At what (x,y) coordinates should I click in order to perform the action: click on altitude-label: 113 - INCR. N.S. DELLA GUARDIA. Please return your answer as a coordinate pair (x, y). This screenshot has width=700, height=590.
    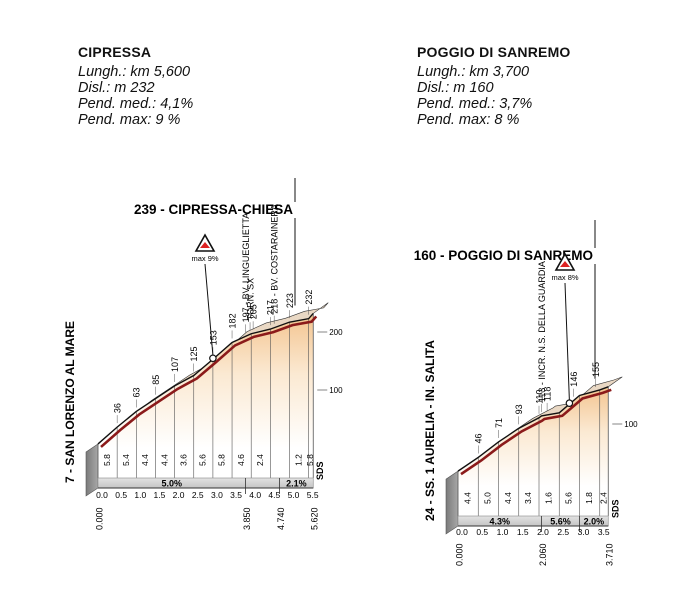
    Looking at the image, I should click on (542, 331).